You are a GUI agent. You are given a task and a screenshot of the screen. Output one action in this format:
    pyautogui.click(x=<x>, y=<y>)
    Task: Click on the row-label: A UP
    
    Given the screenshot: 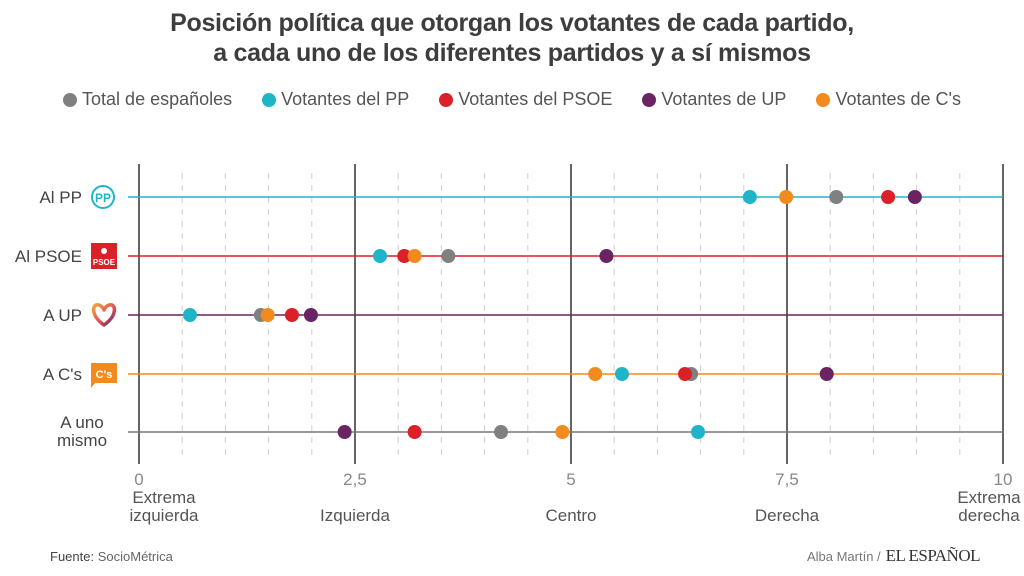 What is the action you would take?
    pyautogui.click(x=62, y=315)
    